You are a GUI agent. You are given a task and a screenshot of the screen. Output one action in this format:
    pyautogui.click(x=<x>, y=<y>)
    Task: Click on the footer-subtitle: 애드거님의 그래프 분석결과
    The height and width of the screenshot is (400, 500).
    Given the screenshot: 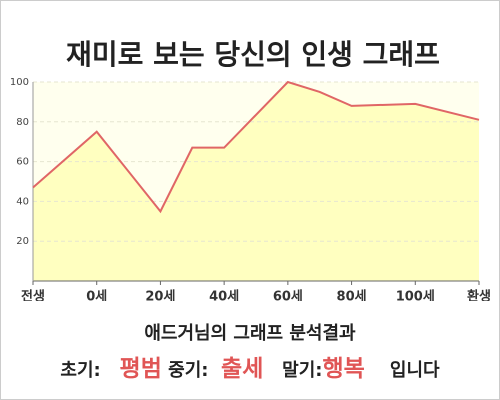 What is the action you would take?
    pyautogui.click(x=250, y=333)
    